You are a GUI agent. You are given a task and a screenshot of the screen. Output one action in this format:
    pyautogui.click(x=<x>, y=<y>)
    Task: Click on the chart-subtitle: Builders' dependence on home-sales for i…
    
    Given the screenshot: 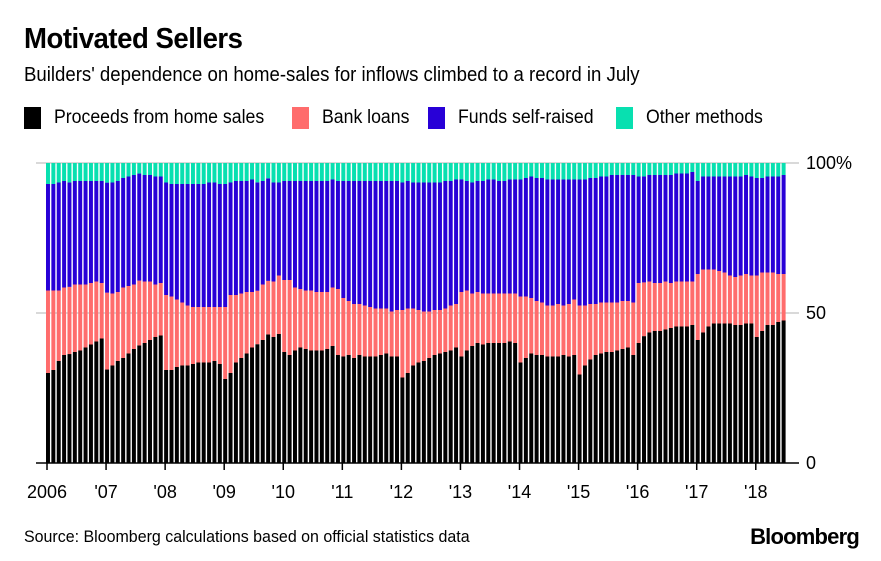 What is the action you would take?
    pyautogui.click(x=332, y=75)
    